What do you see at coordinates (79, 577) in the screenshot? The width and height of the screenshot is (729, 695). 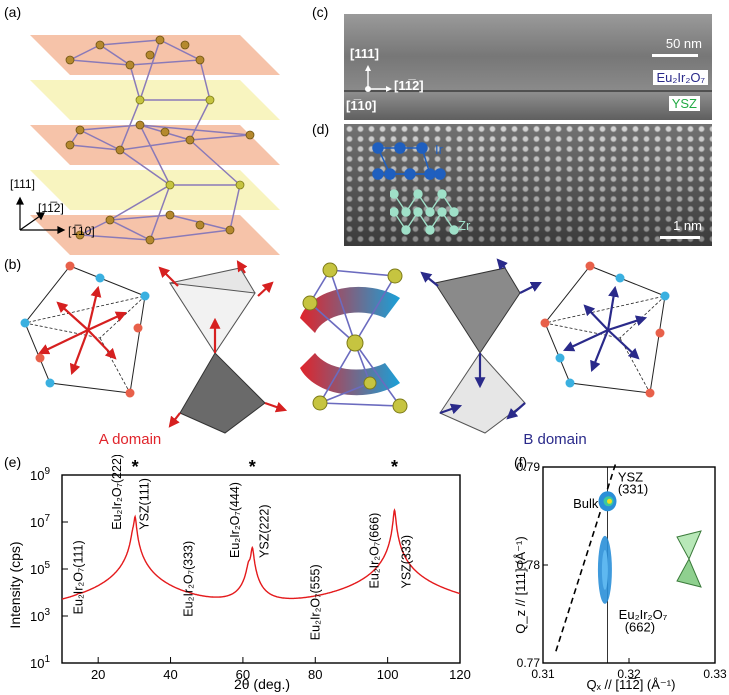 I see `peak-label: Eu₂Ir₂O₇(111)` at bounding box center [79, 577].